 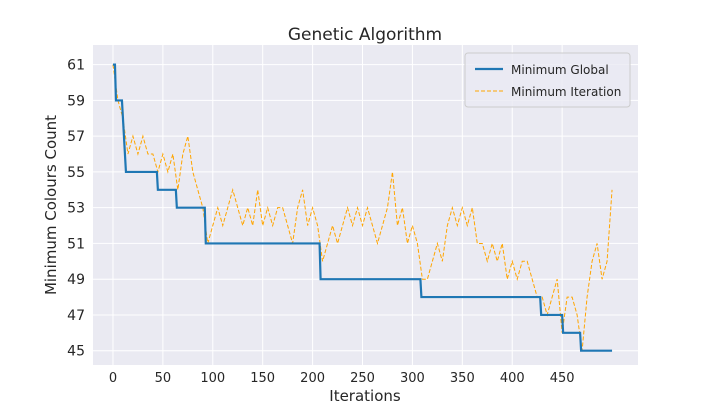 What do you see at coordinates (76, 352) in the screenshot?
I see `y-tick-label: 45` at bounding box center [76, 352].